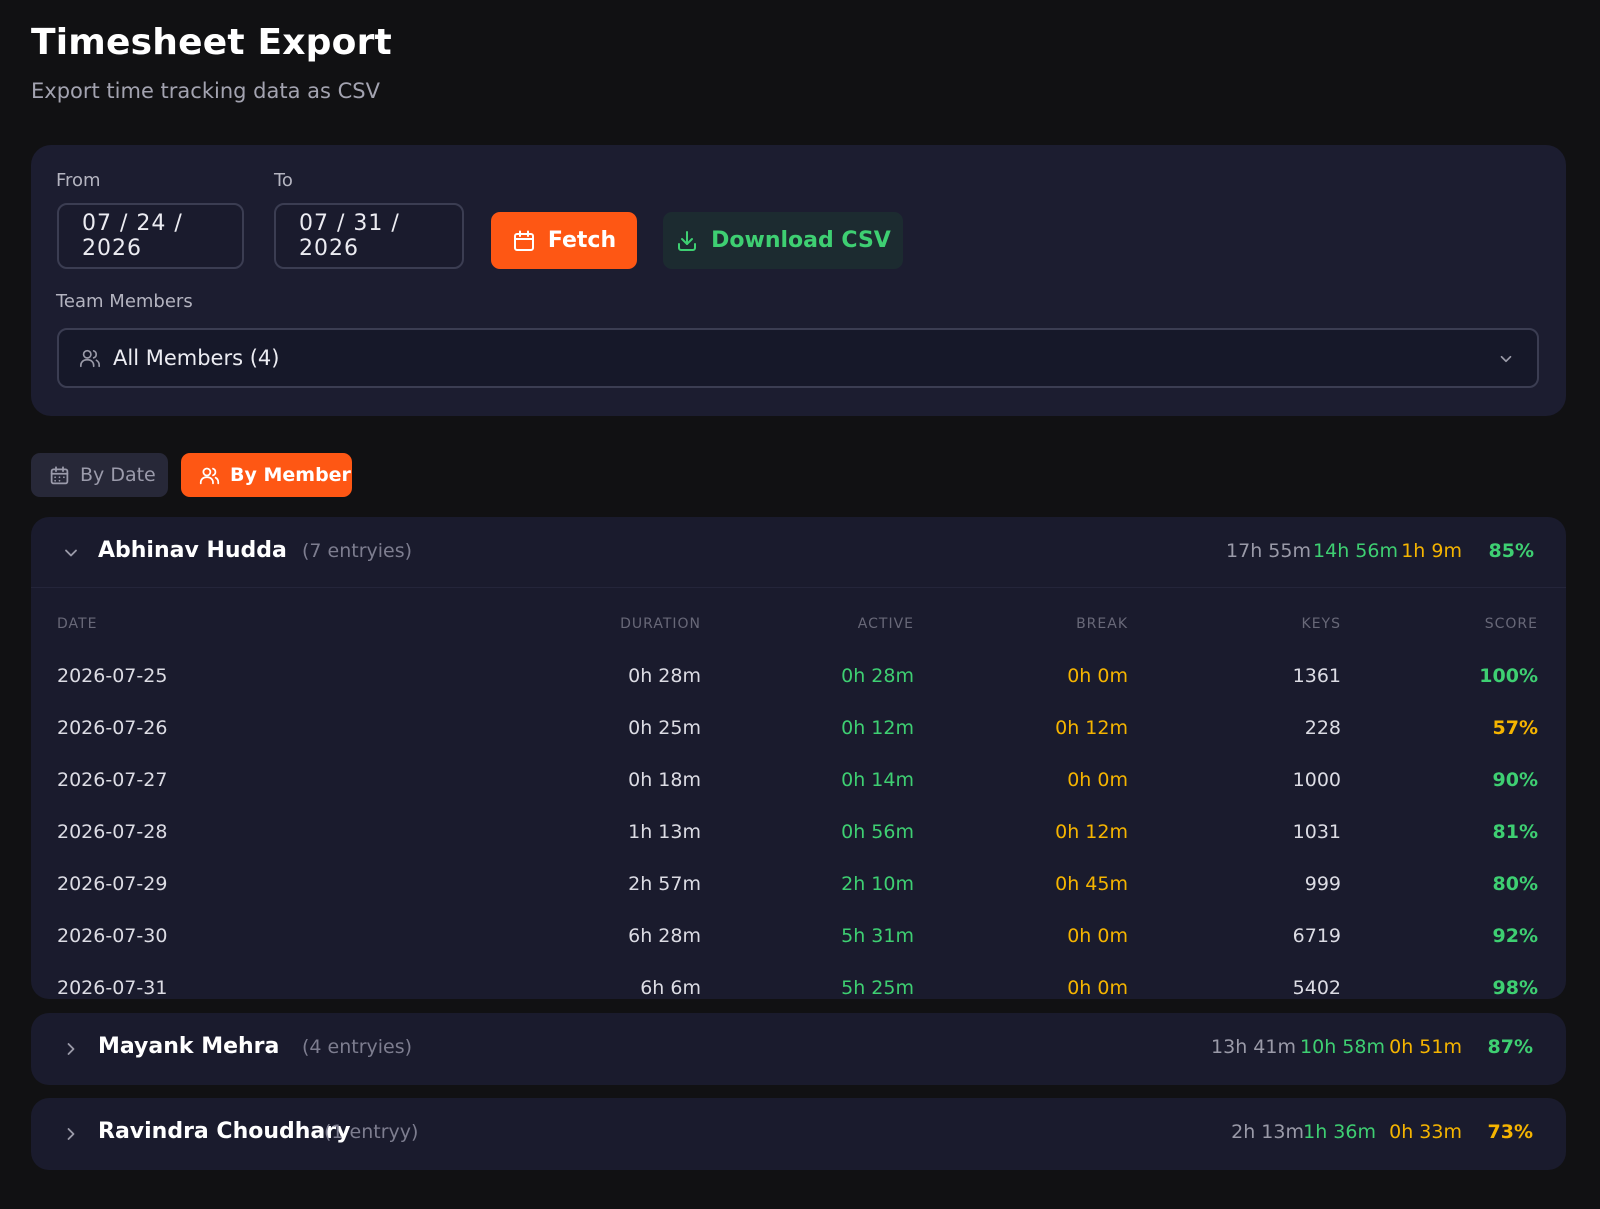  I want to click on cell-date: 2026-07-27, so click(112, 780).